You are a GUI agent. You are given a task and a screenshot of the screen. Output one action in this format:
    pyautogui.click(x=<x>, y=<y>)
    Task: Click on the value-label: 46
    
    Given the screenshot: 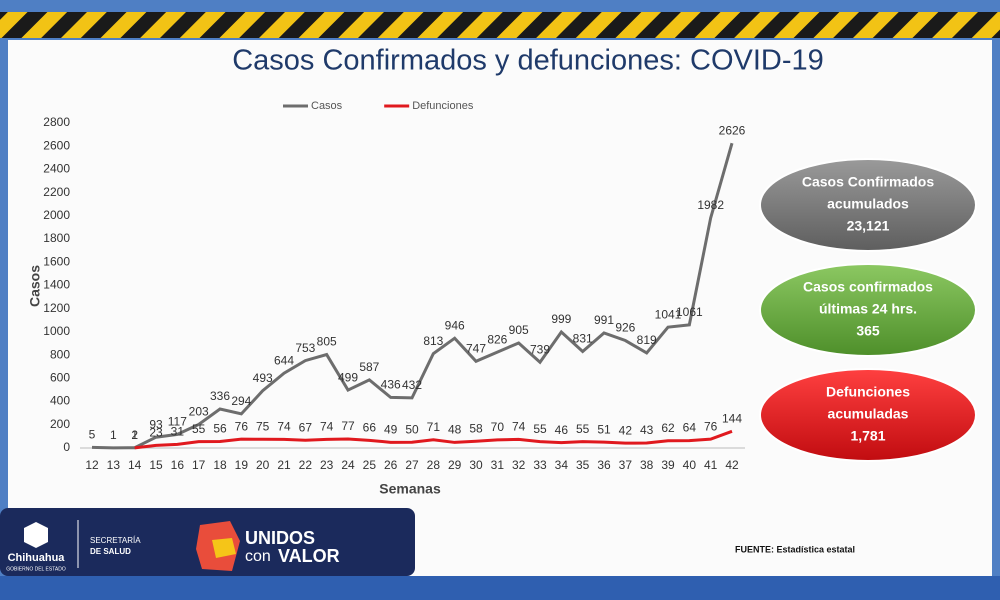 What is the action you would take?
    pyautogui.click(x=562, y=430)
    